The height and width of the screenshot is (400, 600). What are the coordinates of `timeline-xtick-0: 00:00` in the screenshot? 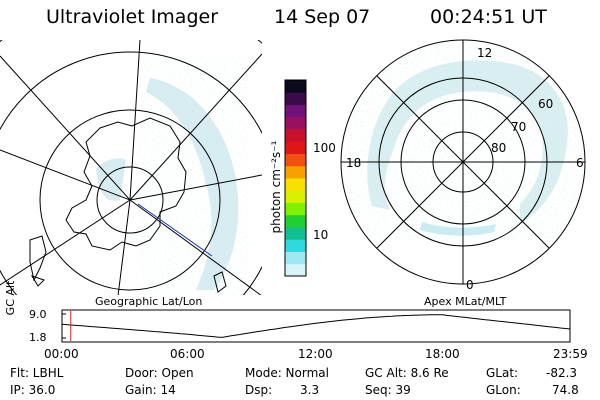 It's located at (61, 354).